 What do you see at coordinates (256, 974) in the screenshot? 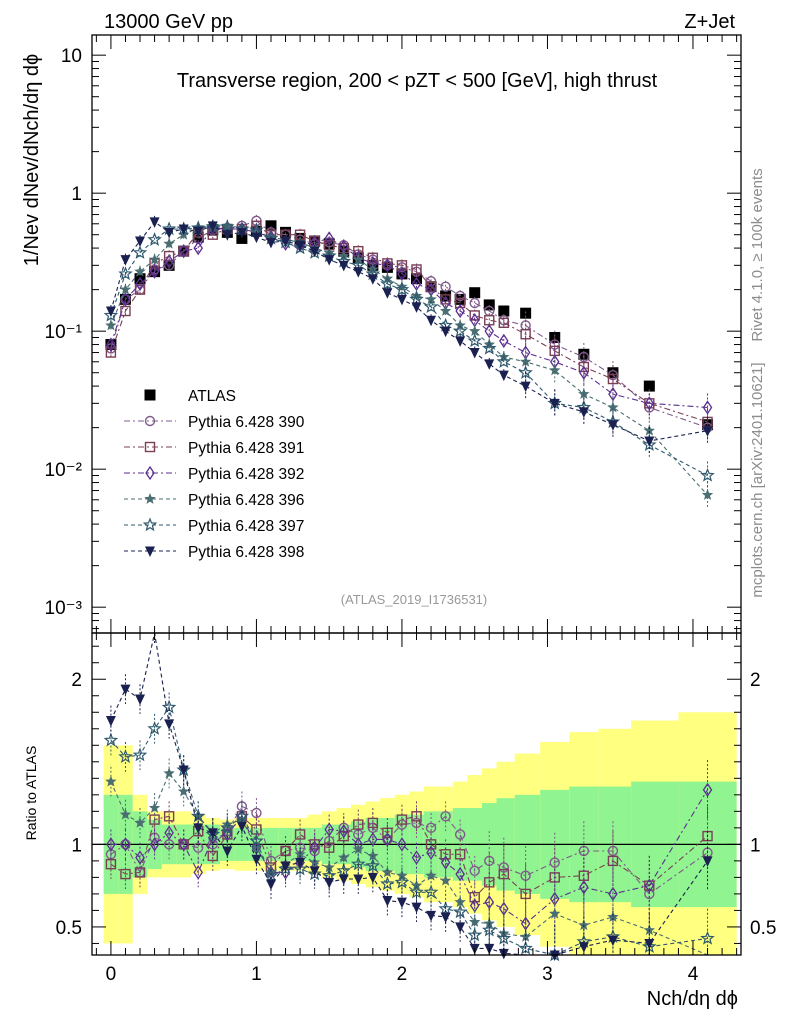
I see `x-tick-label: 1` at bounding box center [256, 974].